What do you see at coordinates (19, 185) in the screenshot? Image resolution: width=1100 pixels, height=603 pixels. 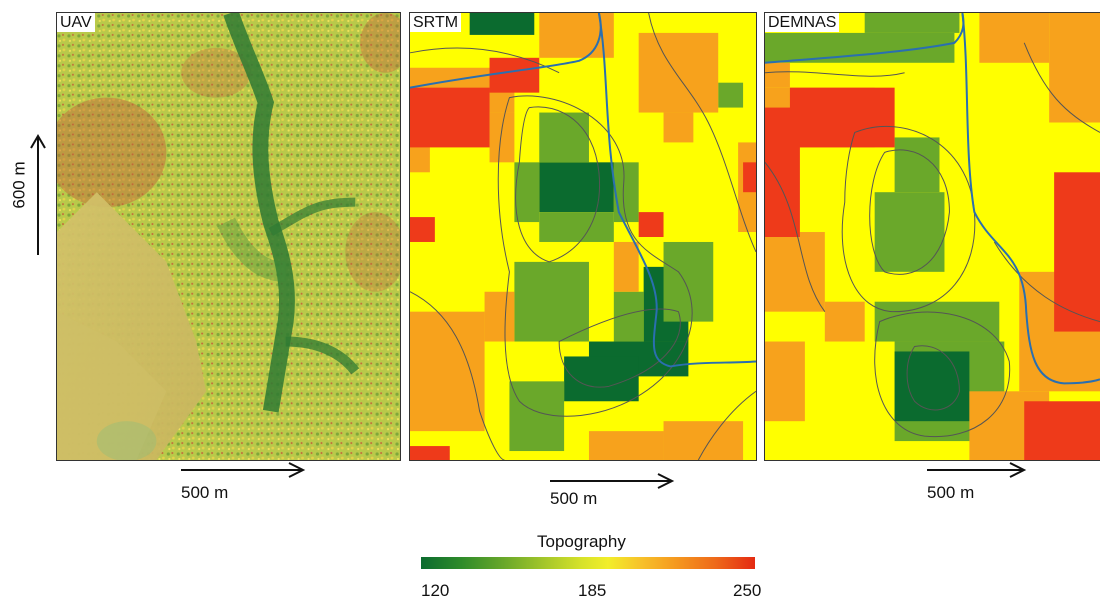 I see `vertical-scale-label: 600 m` at bounding box center [19, 185].